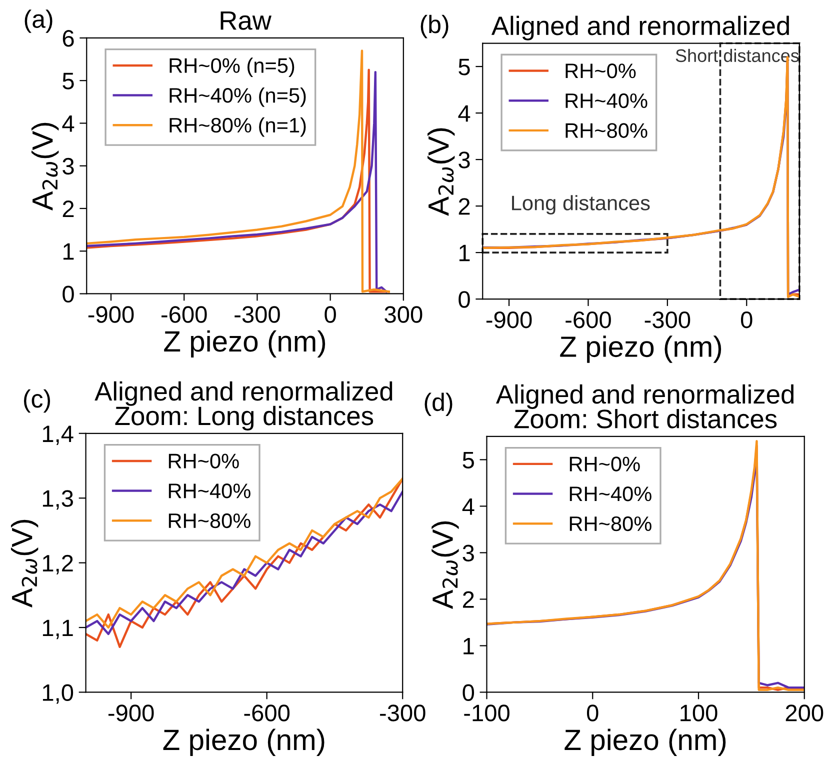  Describe the element at coordinates (57, 564) in the screenshot. I see `y-tick-label: 1,2` at that location.